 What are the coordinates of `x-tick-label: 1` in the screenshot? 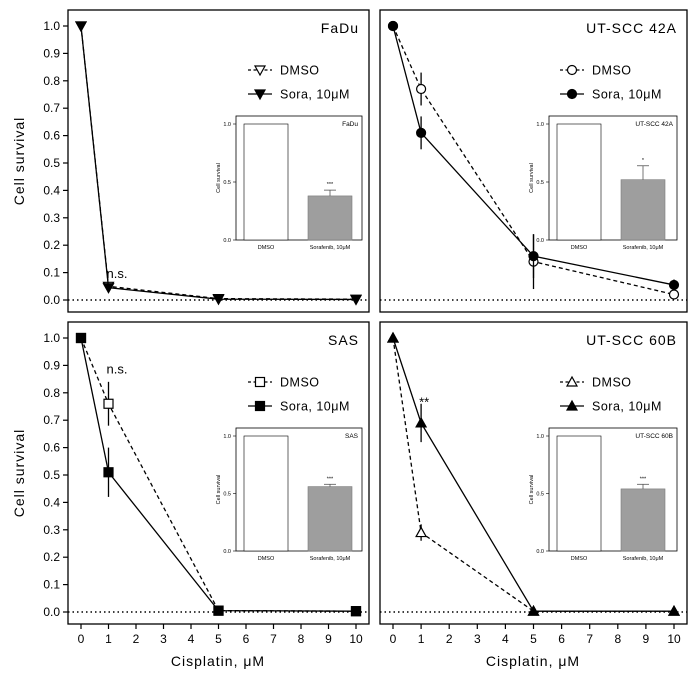 It's located at (421, 639).